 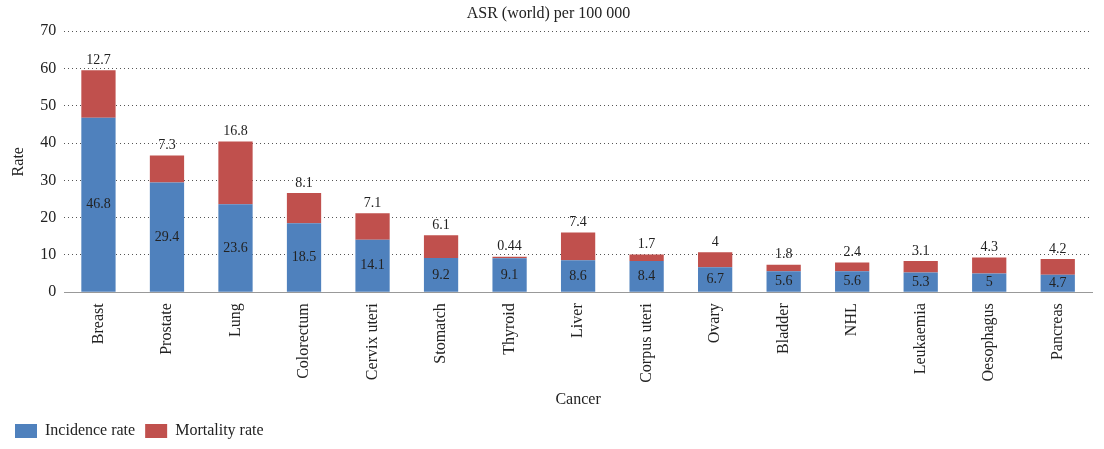 I want to click on x-tick-label: Liver, so click(x=577, y=320).